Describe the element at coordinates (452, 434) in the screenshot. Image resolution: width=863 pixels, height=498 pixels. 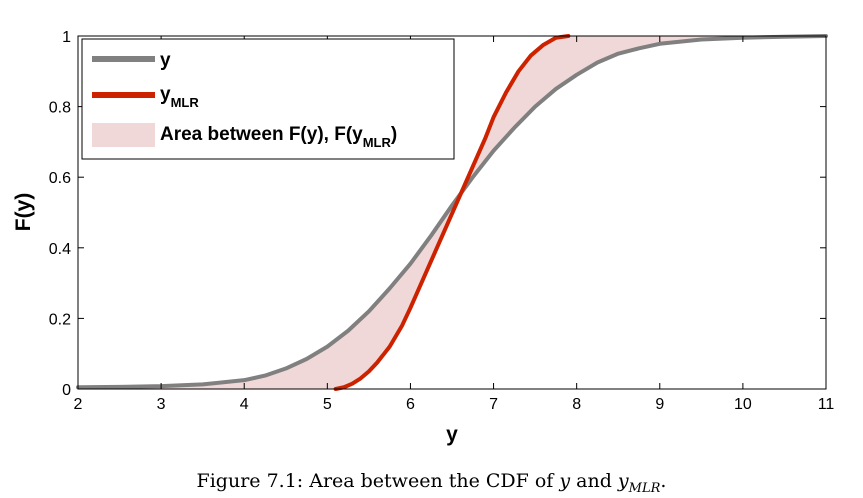
I see `x-axis-label: y` at that location.